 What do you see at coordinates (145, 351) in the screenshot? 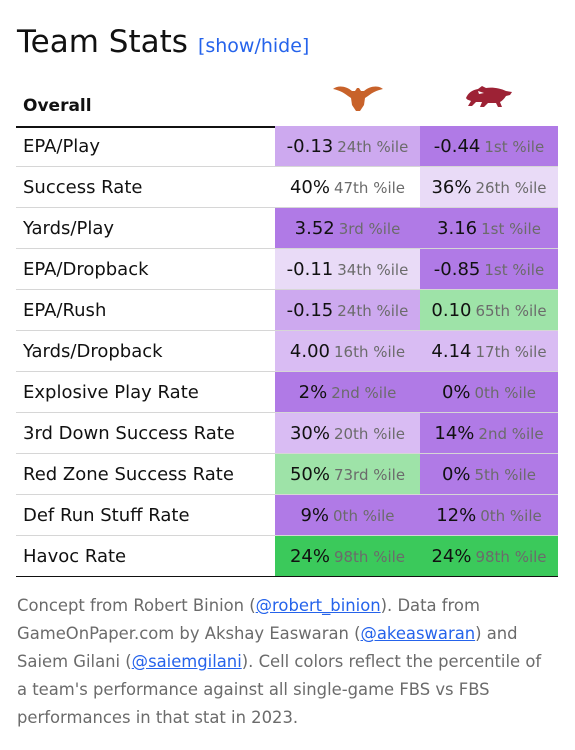
I see `stat-name: Yards/Dropback` at bounding box center [145, 351].